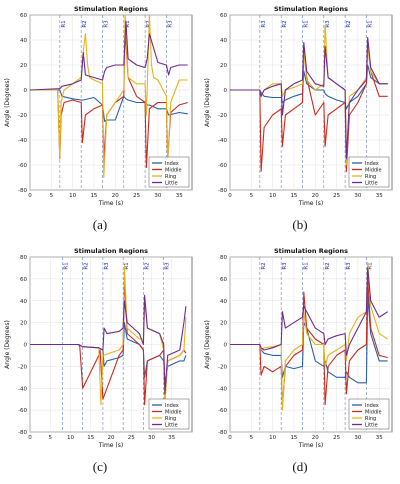 The height and width of the screenshot is (484, 400). Describe the element at coordinates (100, 224) in the screenshot. I see `caption-a: (a)` at that location.